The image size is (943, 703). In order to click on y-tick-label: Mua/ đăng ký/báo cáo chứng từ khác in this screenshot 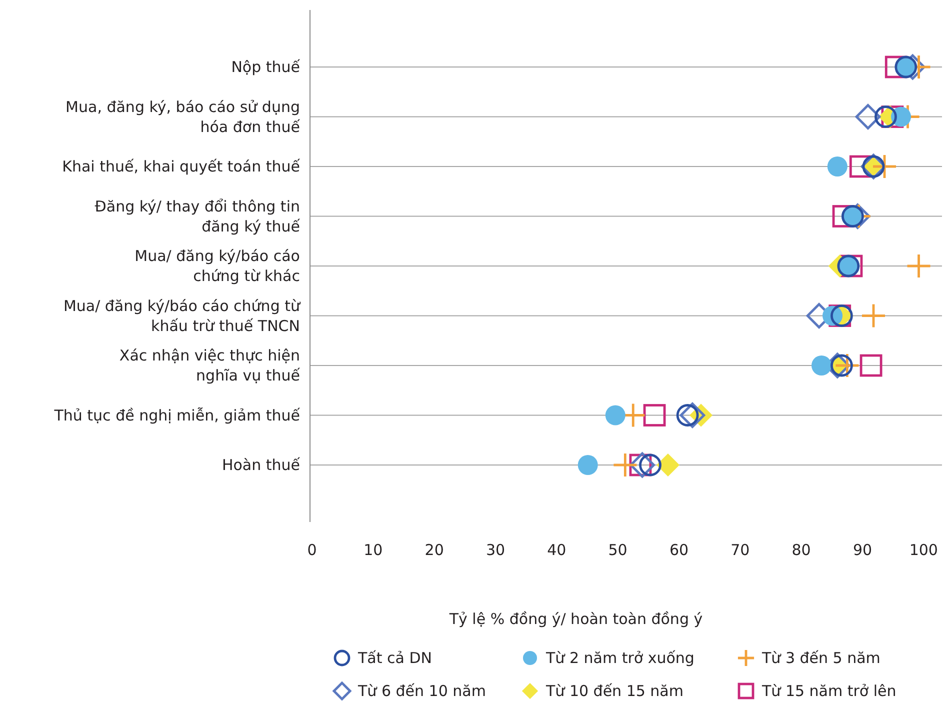, I will do `click(217, 266)`.